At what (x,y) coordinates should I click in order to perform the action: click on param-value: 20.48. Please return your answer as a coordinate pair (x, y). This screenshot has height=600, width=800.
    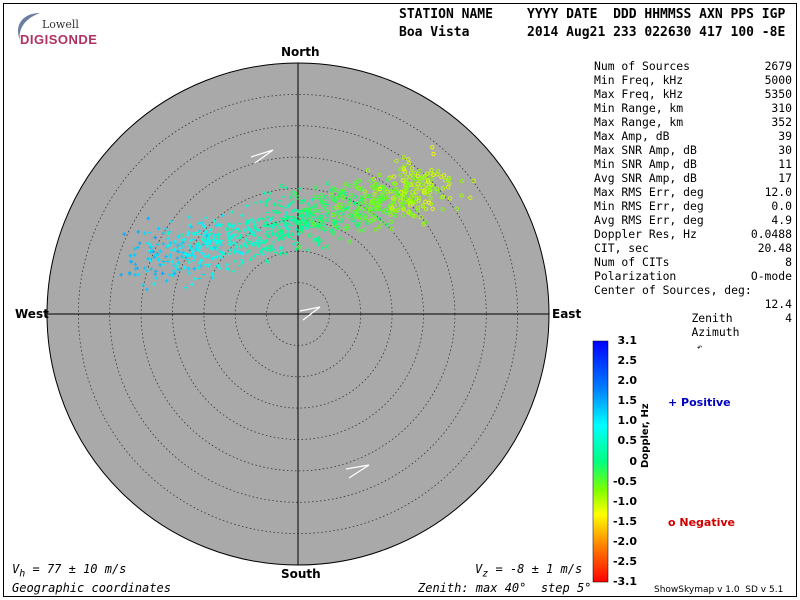
    Looking at the image, I should click on (774, 248).